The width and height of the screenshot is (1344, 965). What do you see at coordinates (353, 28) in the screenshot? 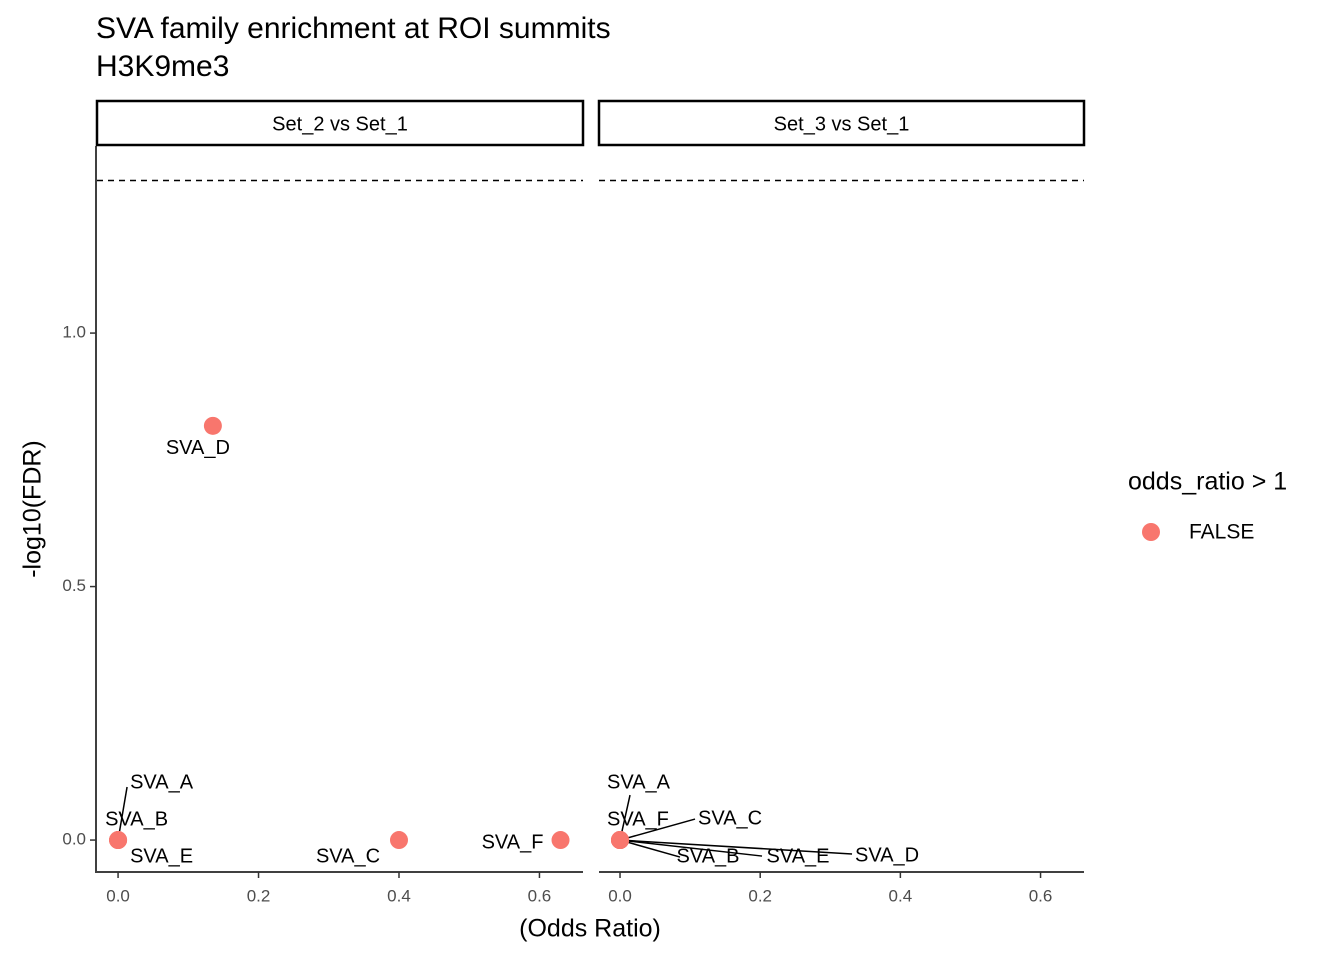
I see `chart-title: SVA family enrichment at ROI summits` at bounding box center [353, 28].